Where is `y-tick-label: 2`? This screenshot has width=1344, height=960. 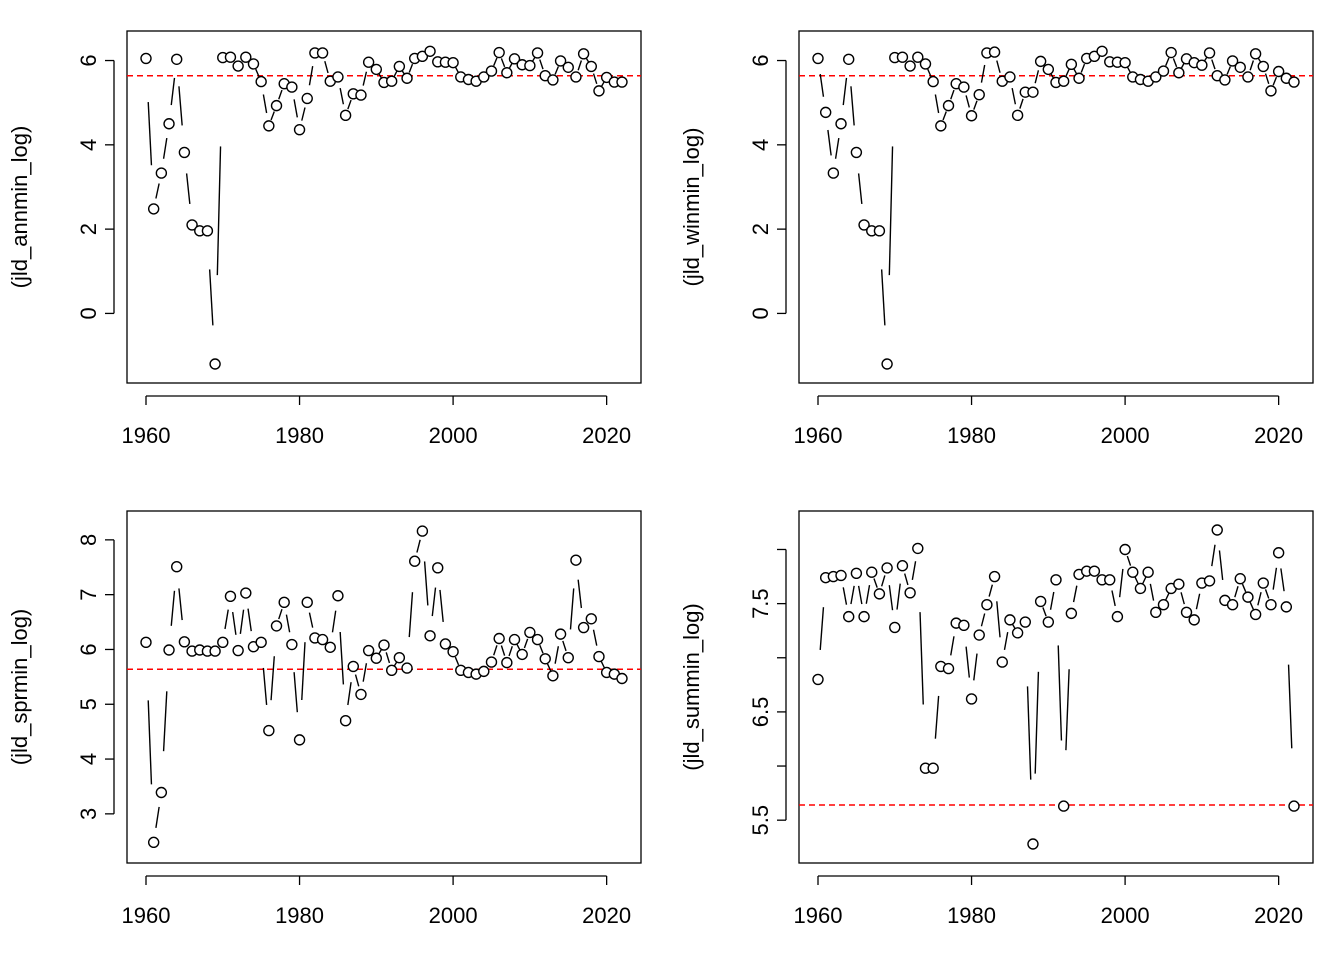 y-tick-label: 2 is located at coordinates (760, 229).